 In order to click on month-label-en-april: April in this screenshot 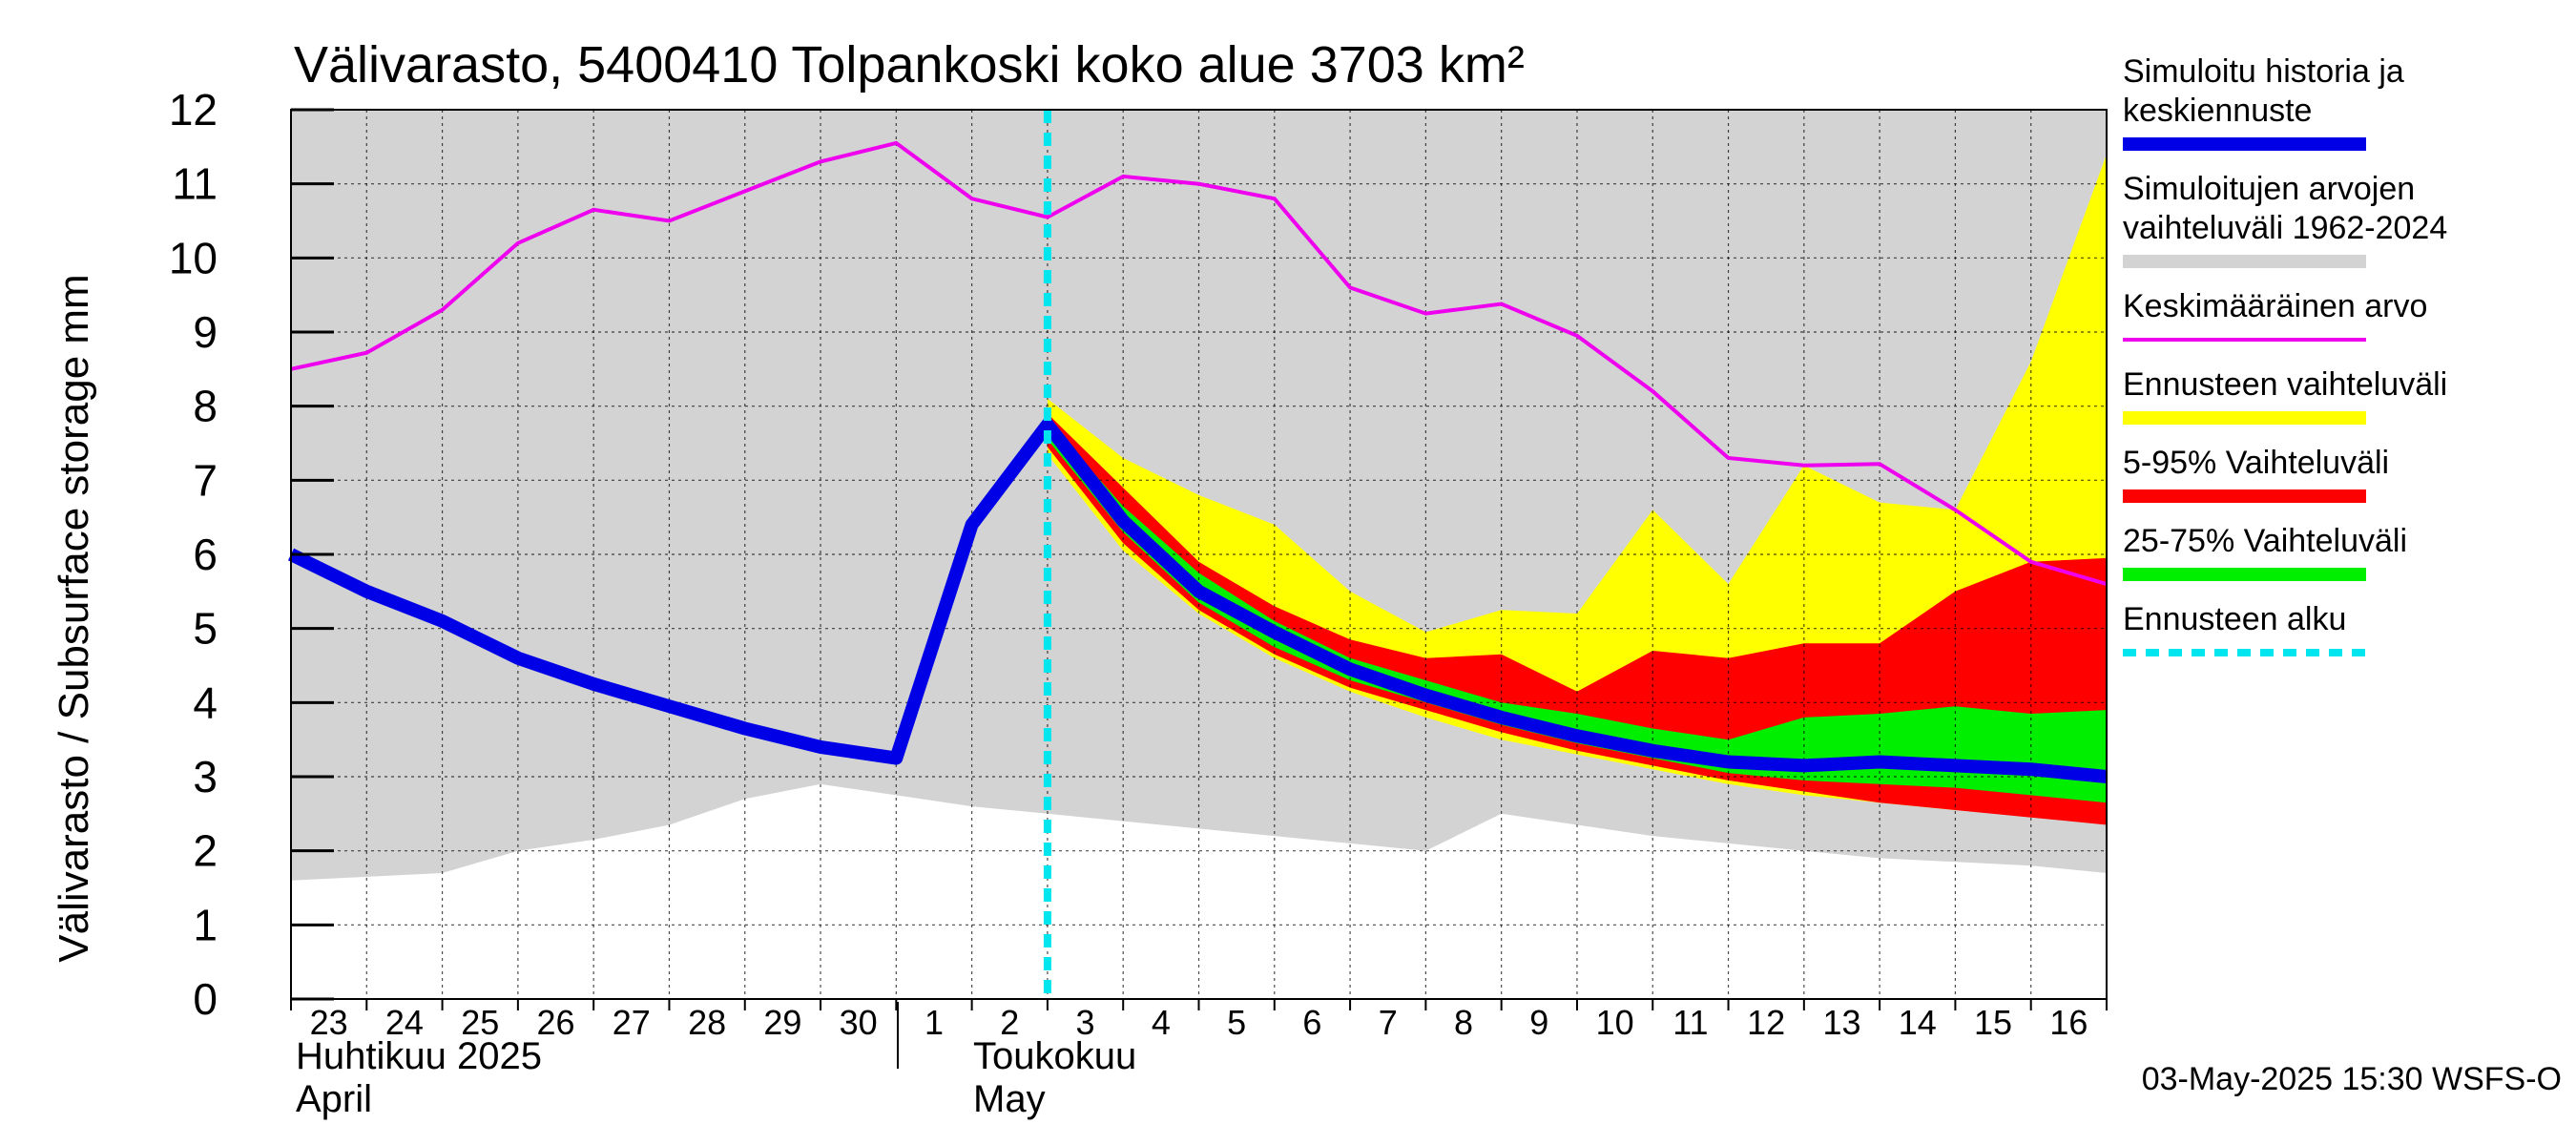, I will do `click(334, 1099)`.